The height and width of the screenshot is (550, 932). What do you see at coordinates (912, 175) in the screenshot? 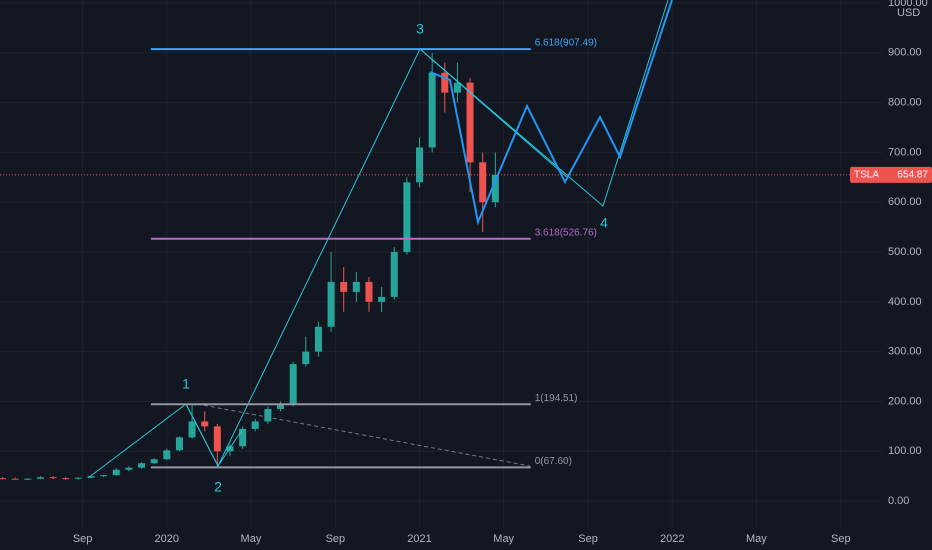
I see `price-tag-value: 654.87` at bounding box center [912, 175].